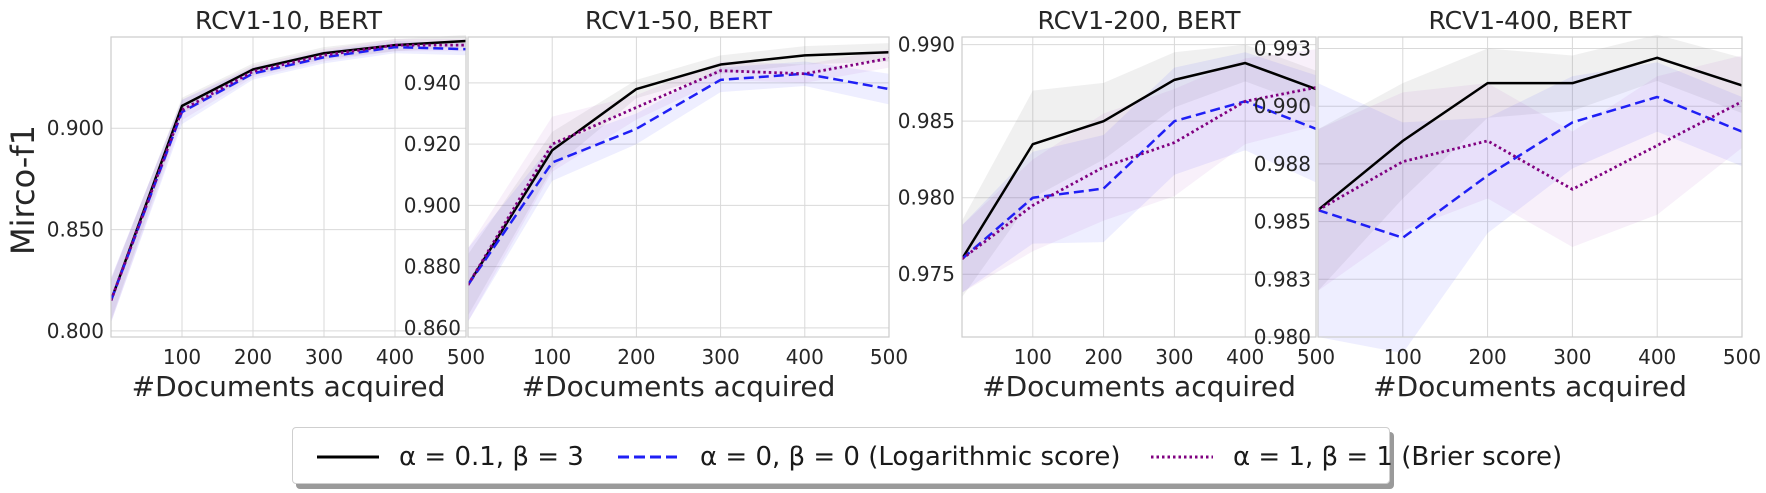  I want to click on legend-item-a0b0: α = 0, β = 0 (Logarithmic score), so click(869, 456).